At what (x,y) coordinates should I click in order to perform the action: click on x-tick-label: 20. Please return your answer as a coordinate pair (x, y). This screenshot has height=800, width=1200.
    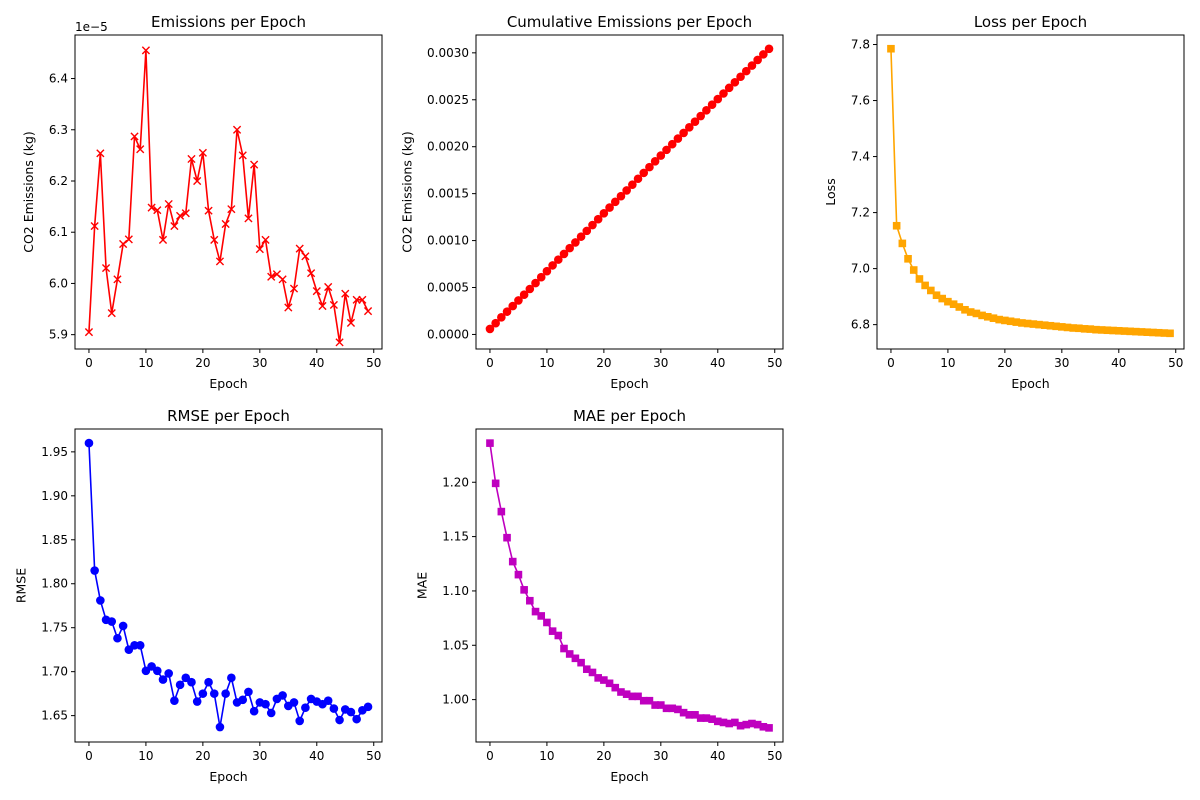
    Looking at the image, I should click on (603, 756).